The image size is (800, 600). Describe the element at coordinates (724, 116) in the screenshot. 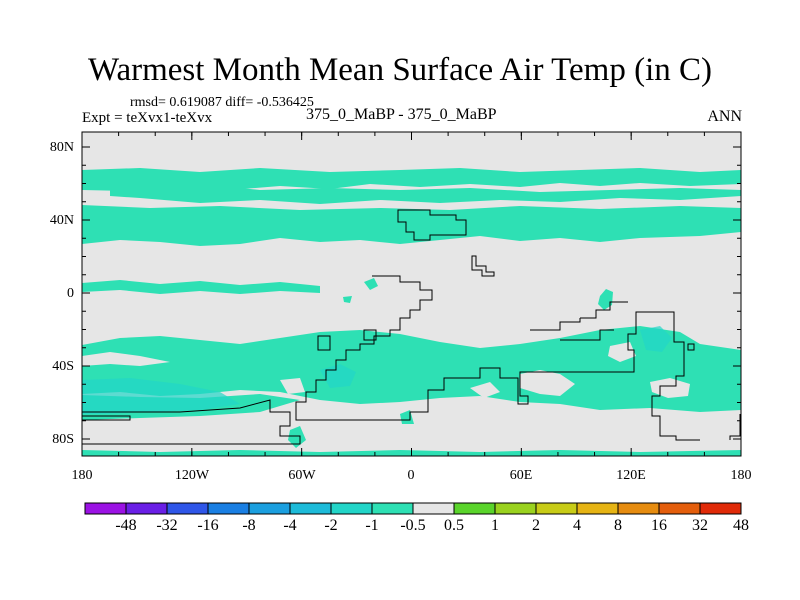

I see `season-label: ANN` at that location.